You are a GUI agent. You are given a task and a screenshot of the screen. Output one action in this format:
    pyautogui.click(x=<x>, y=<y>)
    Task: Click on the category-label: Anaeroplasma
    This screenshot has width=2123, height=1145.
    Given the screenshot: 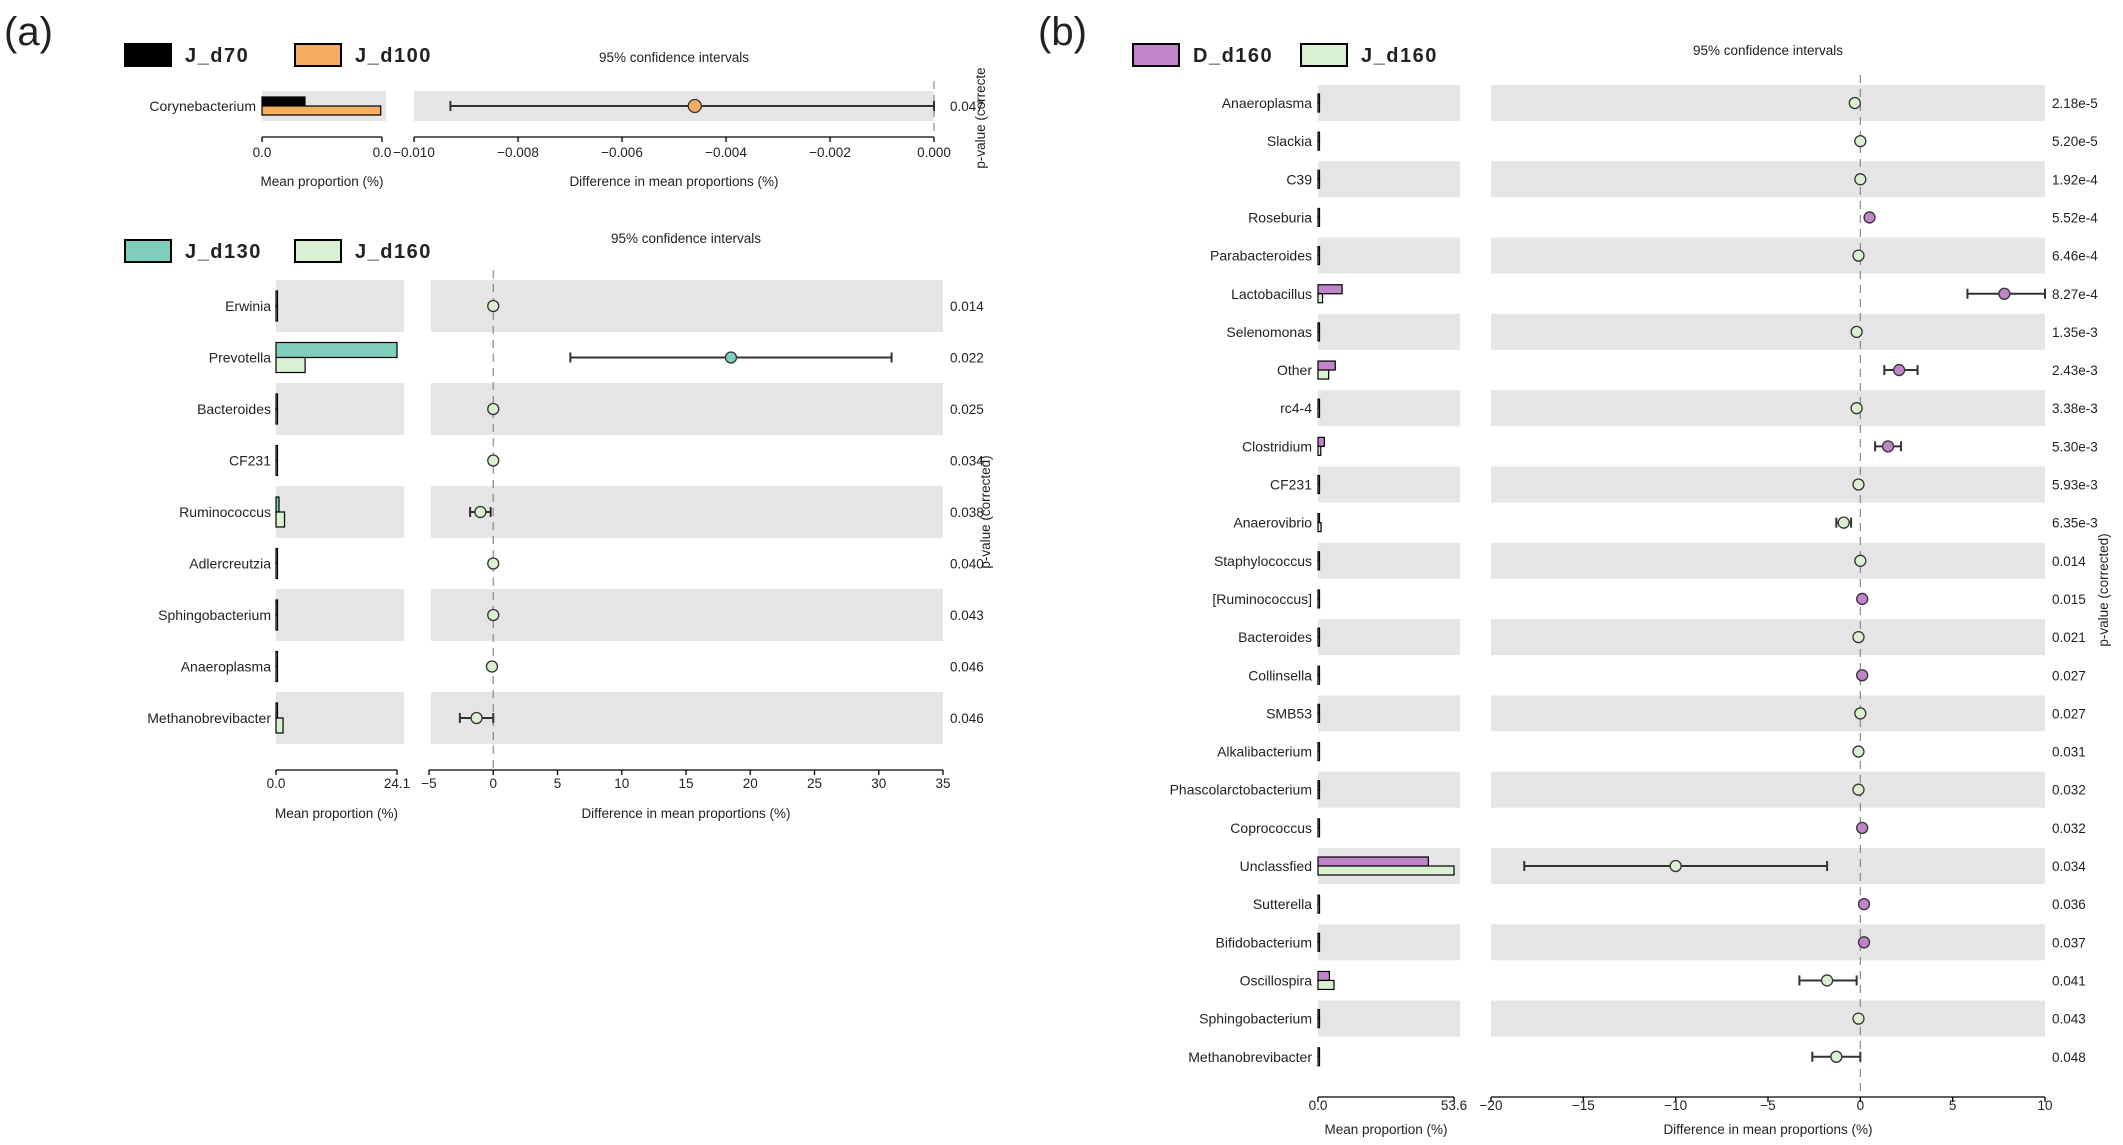 What is the action you would take?
    pyautogui.click(x=226, y=667)
    